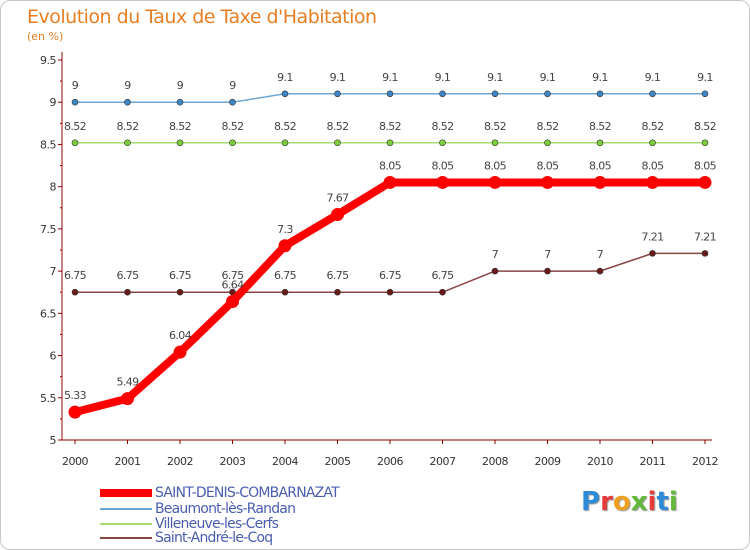 Image resolution: width=750 pixels, height=550 pixels. Describe the element at coordinates (233, 461) in the screenshot. I see `x-tick-label: 2003` at that location.